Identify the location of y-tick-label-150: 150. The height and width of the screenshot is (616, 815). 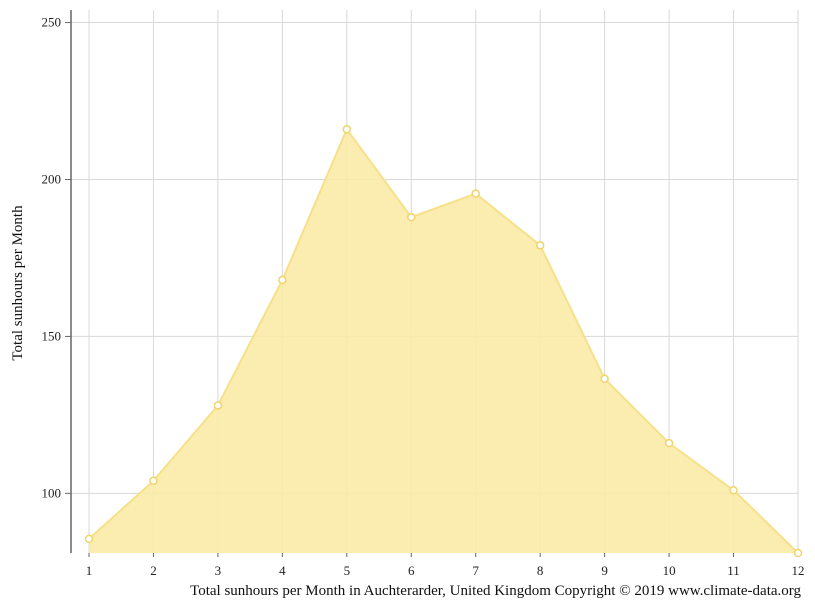
(52, 335).